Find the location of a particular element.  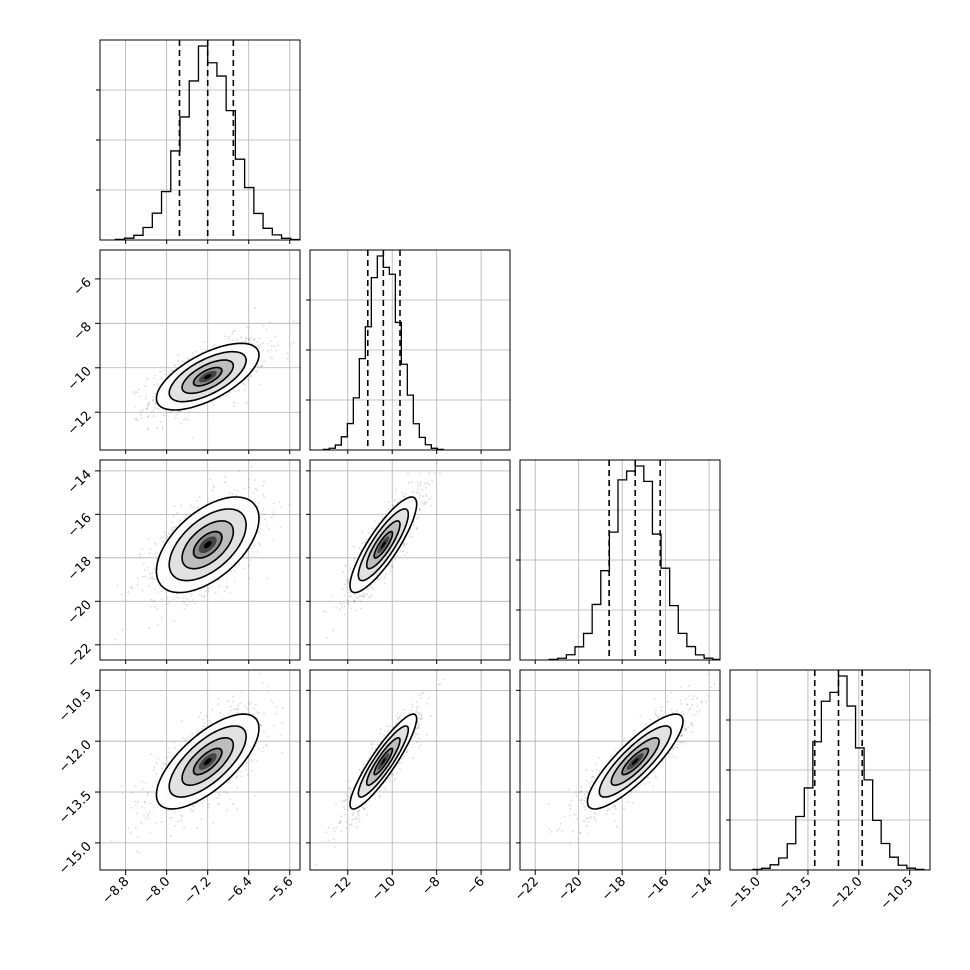

panel-frame is located at coordinates (410, 560).